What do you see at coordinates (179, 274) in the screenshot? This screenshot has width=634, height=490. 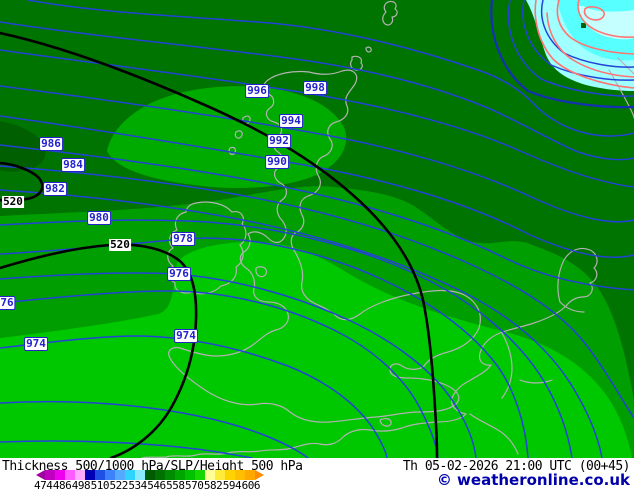 I see `slp-label: 976` at bounding box center [179, 274].